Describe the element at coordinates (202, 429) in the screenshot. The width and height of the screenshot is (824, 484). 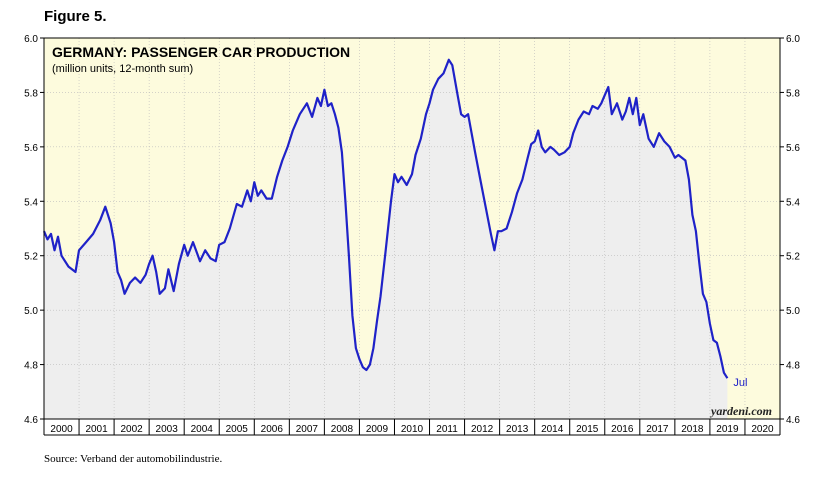
I see `x-tick-label: 2004` at that location.